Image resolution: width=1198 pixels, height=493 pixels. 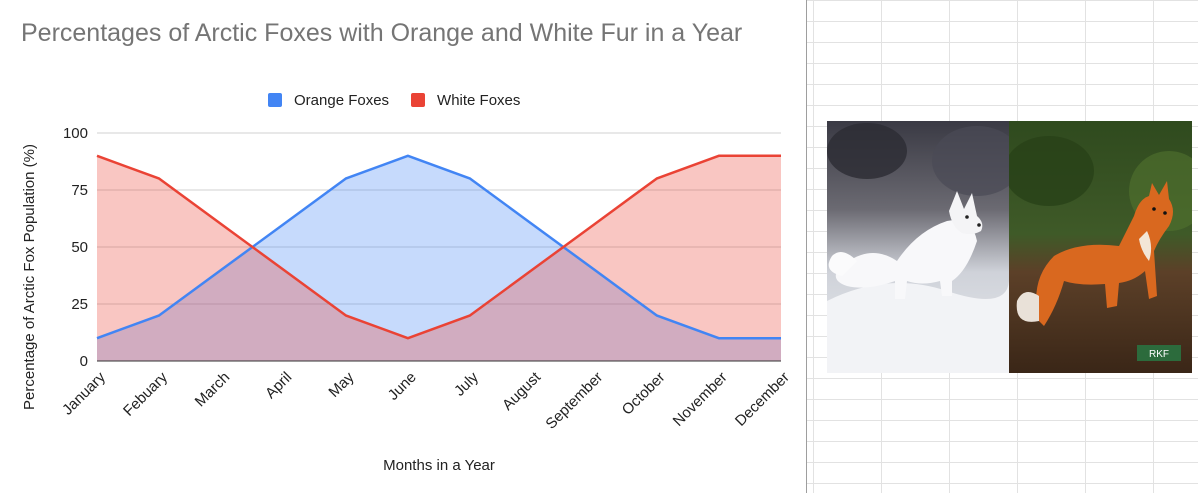 I want to click on x-tick-label-may: May, so click(x=341, y=384).